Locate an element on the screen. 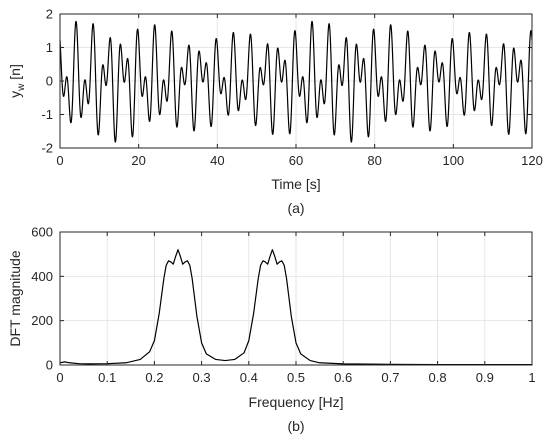  dft-caption: (b) is located at coordinates (295, 426).